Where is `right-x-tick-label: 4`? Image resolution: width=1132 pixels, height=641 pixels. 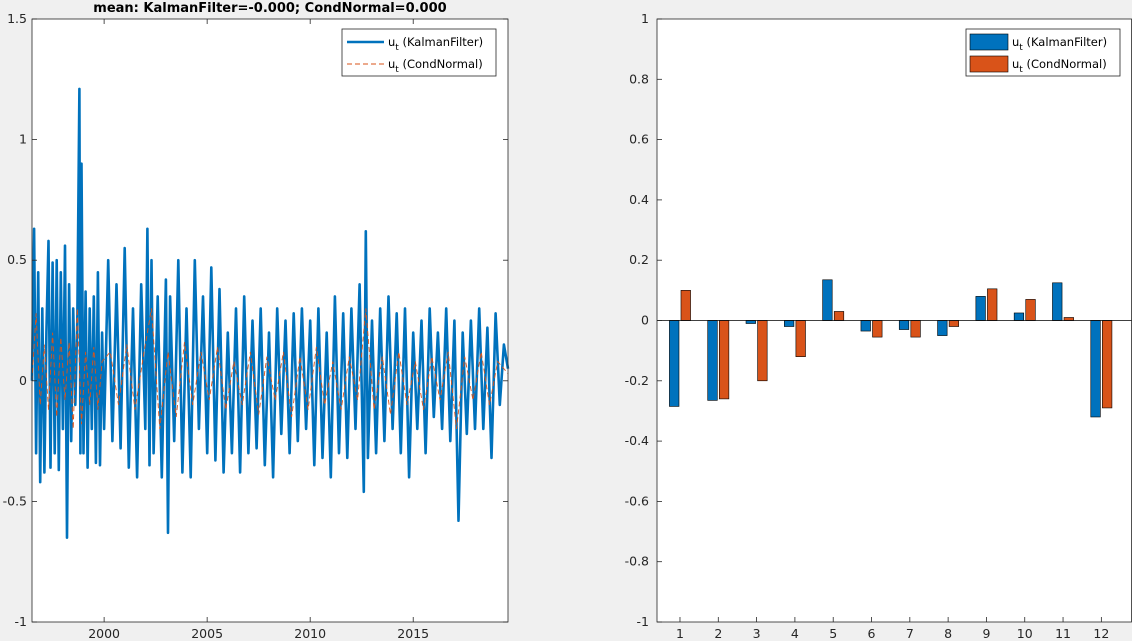
right-x-tick-label: 4 is located at coordinates (795, 633).